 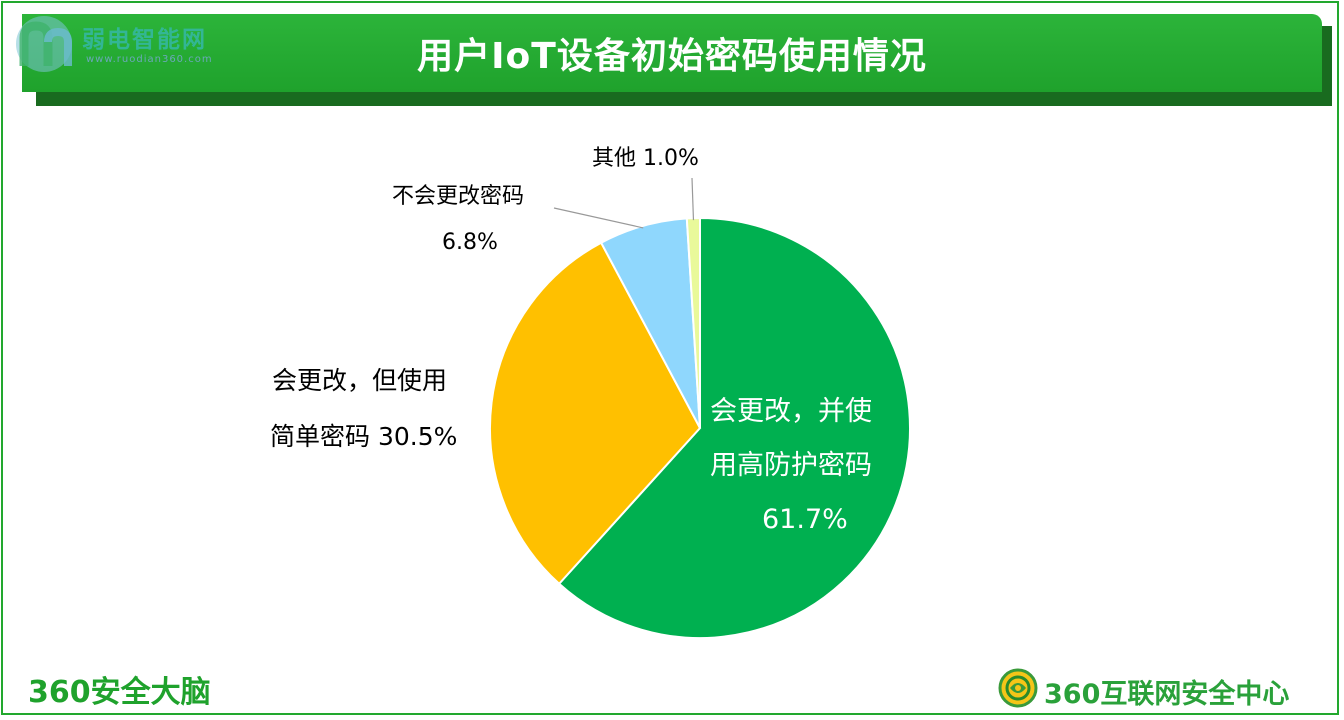 I want to click on footer-brand-left: 360安全大脑, so click(x=119, y=692).